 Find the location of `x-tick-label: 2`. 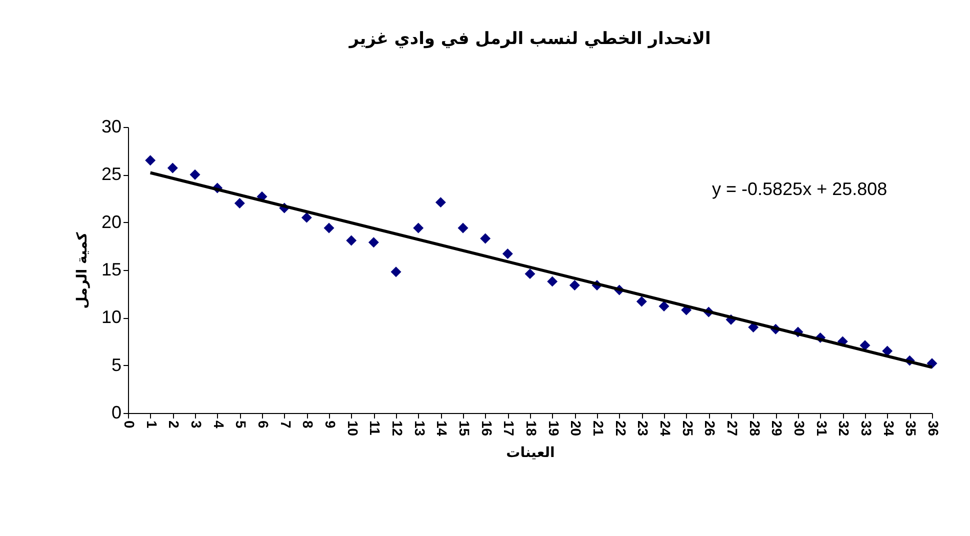

x-tick-label: 2 is located at coordinates (174, 424).